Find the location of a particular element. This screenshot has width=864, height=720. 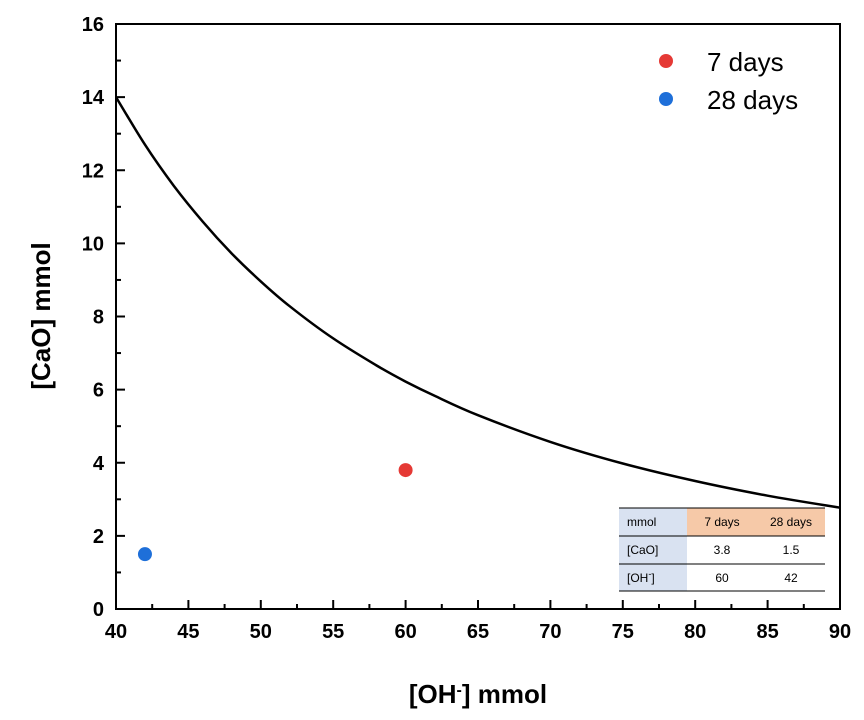

x-tick-label: 90 is located at coordinates (840, 632).